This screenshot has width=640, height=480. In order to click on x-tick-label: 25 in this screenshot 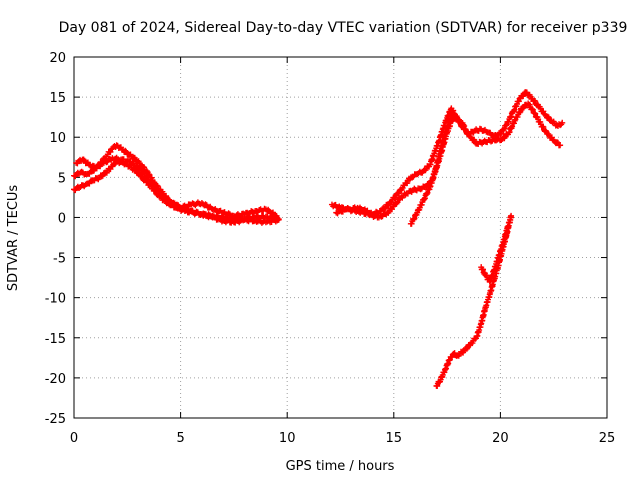, I will do `click(607, 438)`.